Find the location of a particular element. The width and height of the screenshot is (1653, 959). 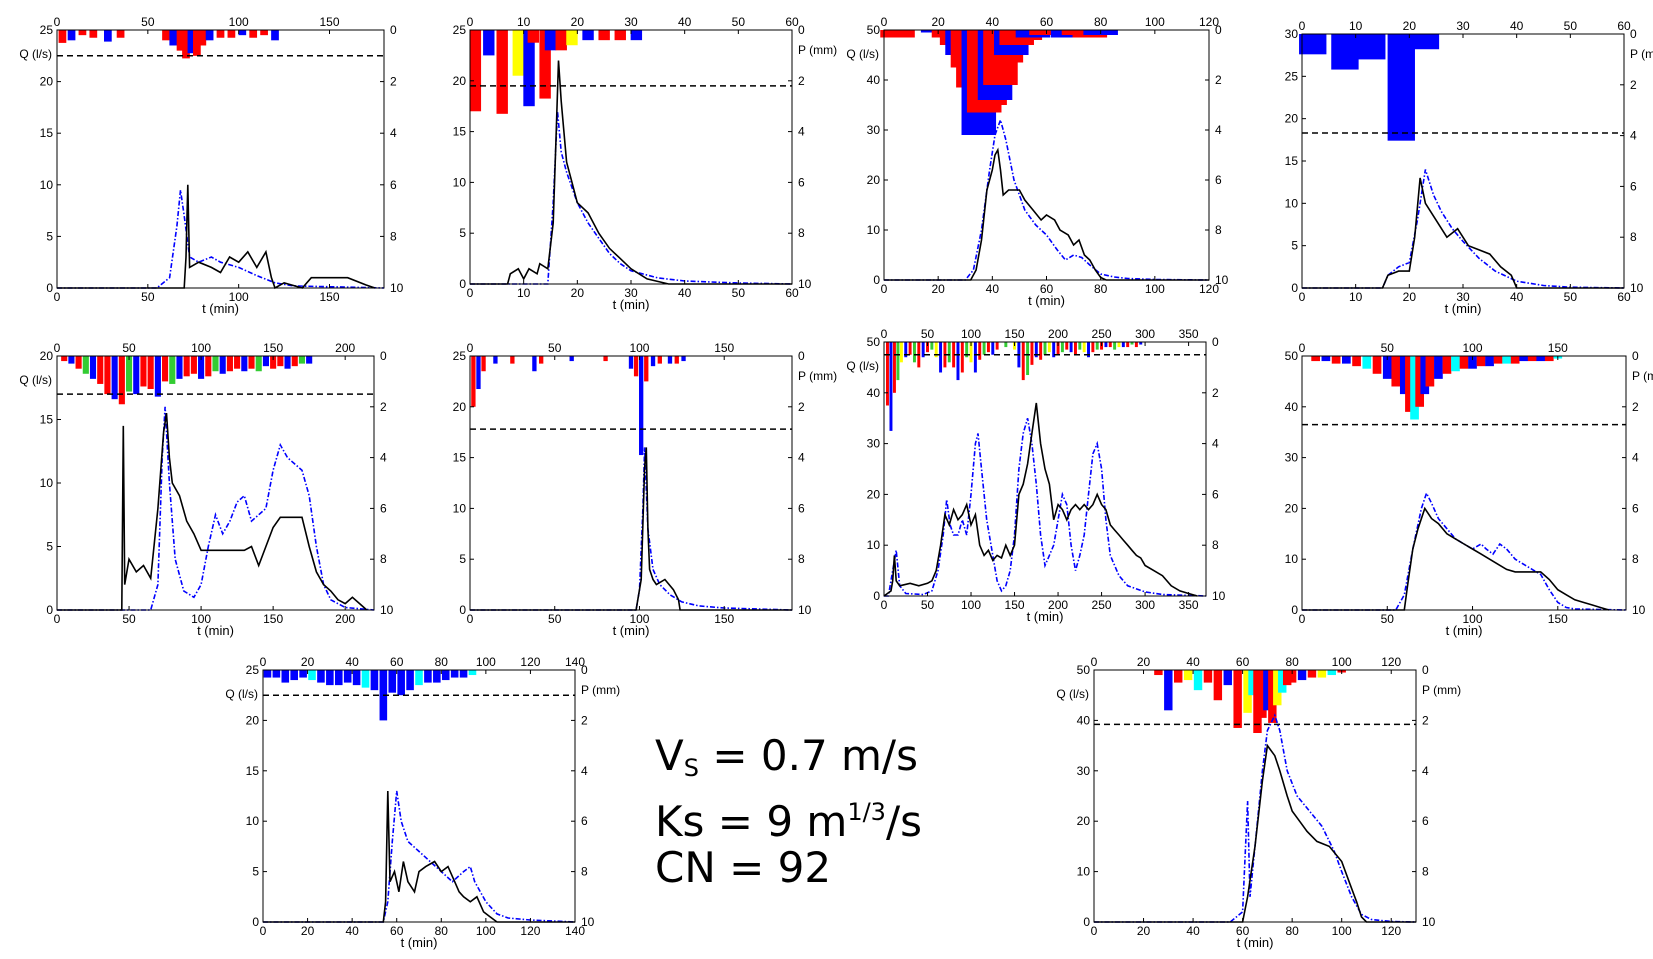

y2-tick-label: 8 is located at coordinates (1218, 230).